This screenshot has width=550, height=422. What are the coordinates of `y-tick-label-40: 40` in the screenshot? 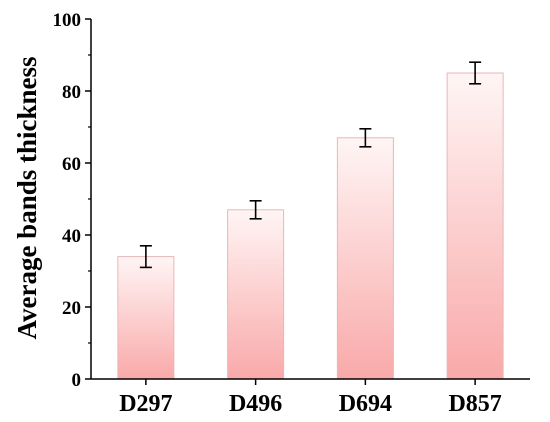 It's located at (71, 236).